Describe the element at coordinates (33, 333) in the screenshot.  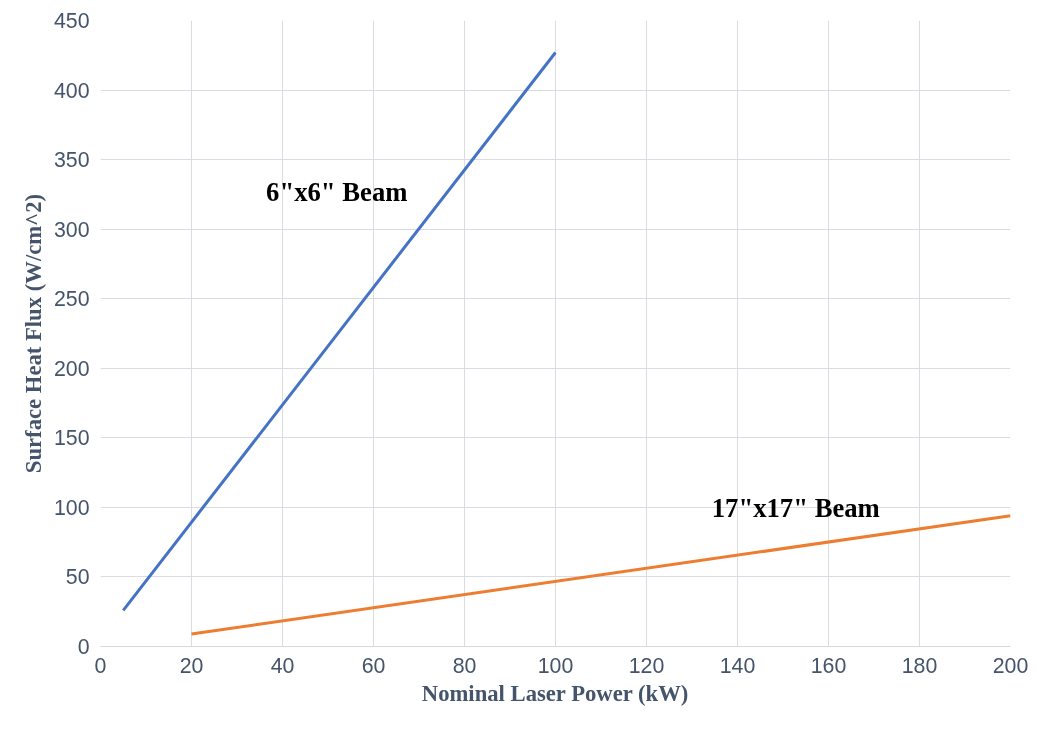
I see `y-axis-title: Surface Heat Flux (W/cm^2)` at that location.